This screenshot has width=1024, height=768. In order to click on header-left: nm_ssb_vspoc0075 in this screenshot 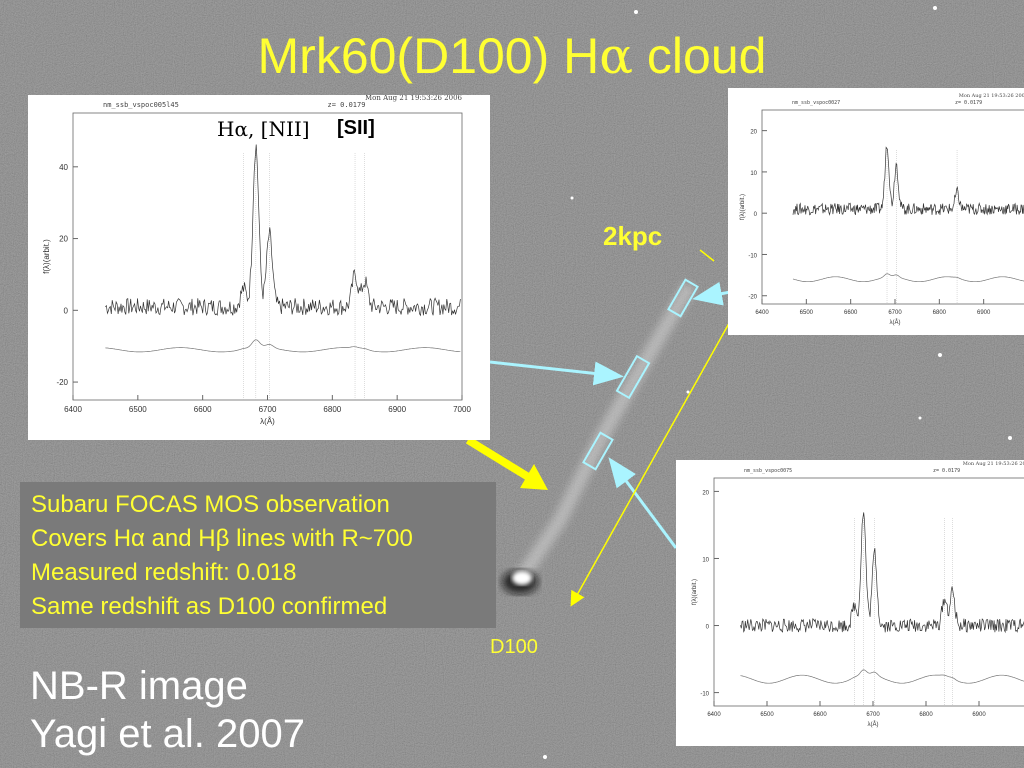, I will do `click(768, 471)`.